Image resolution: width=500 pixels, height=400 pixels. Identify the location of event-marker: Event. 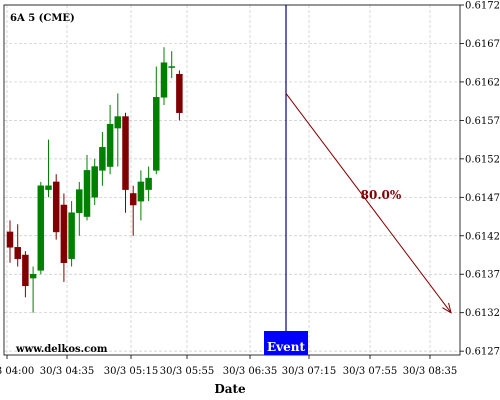
(286, 180).